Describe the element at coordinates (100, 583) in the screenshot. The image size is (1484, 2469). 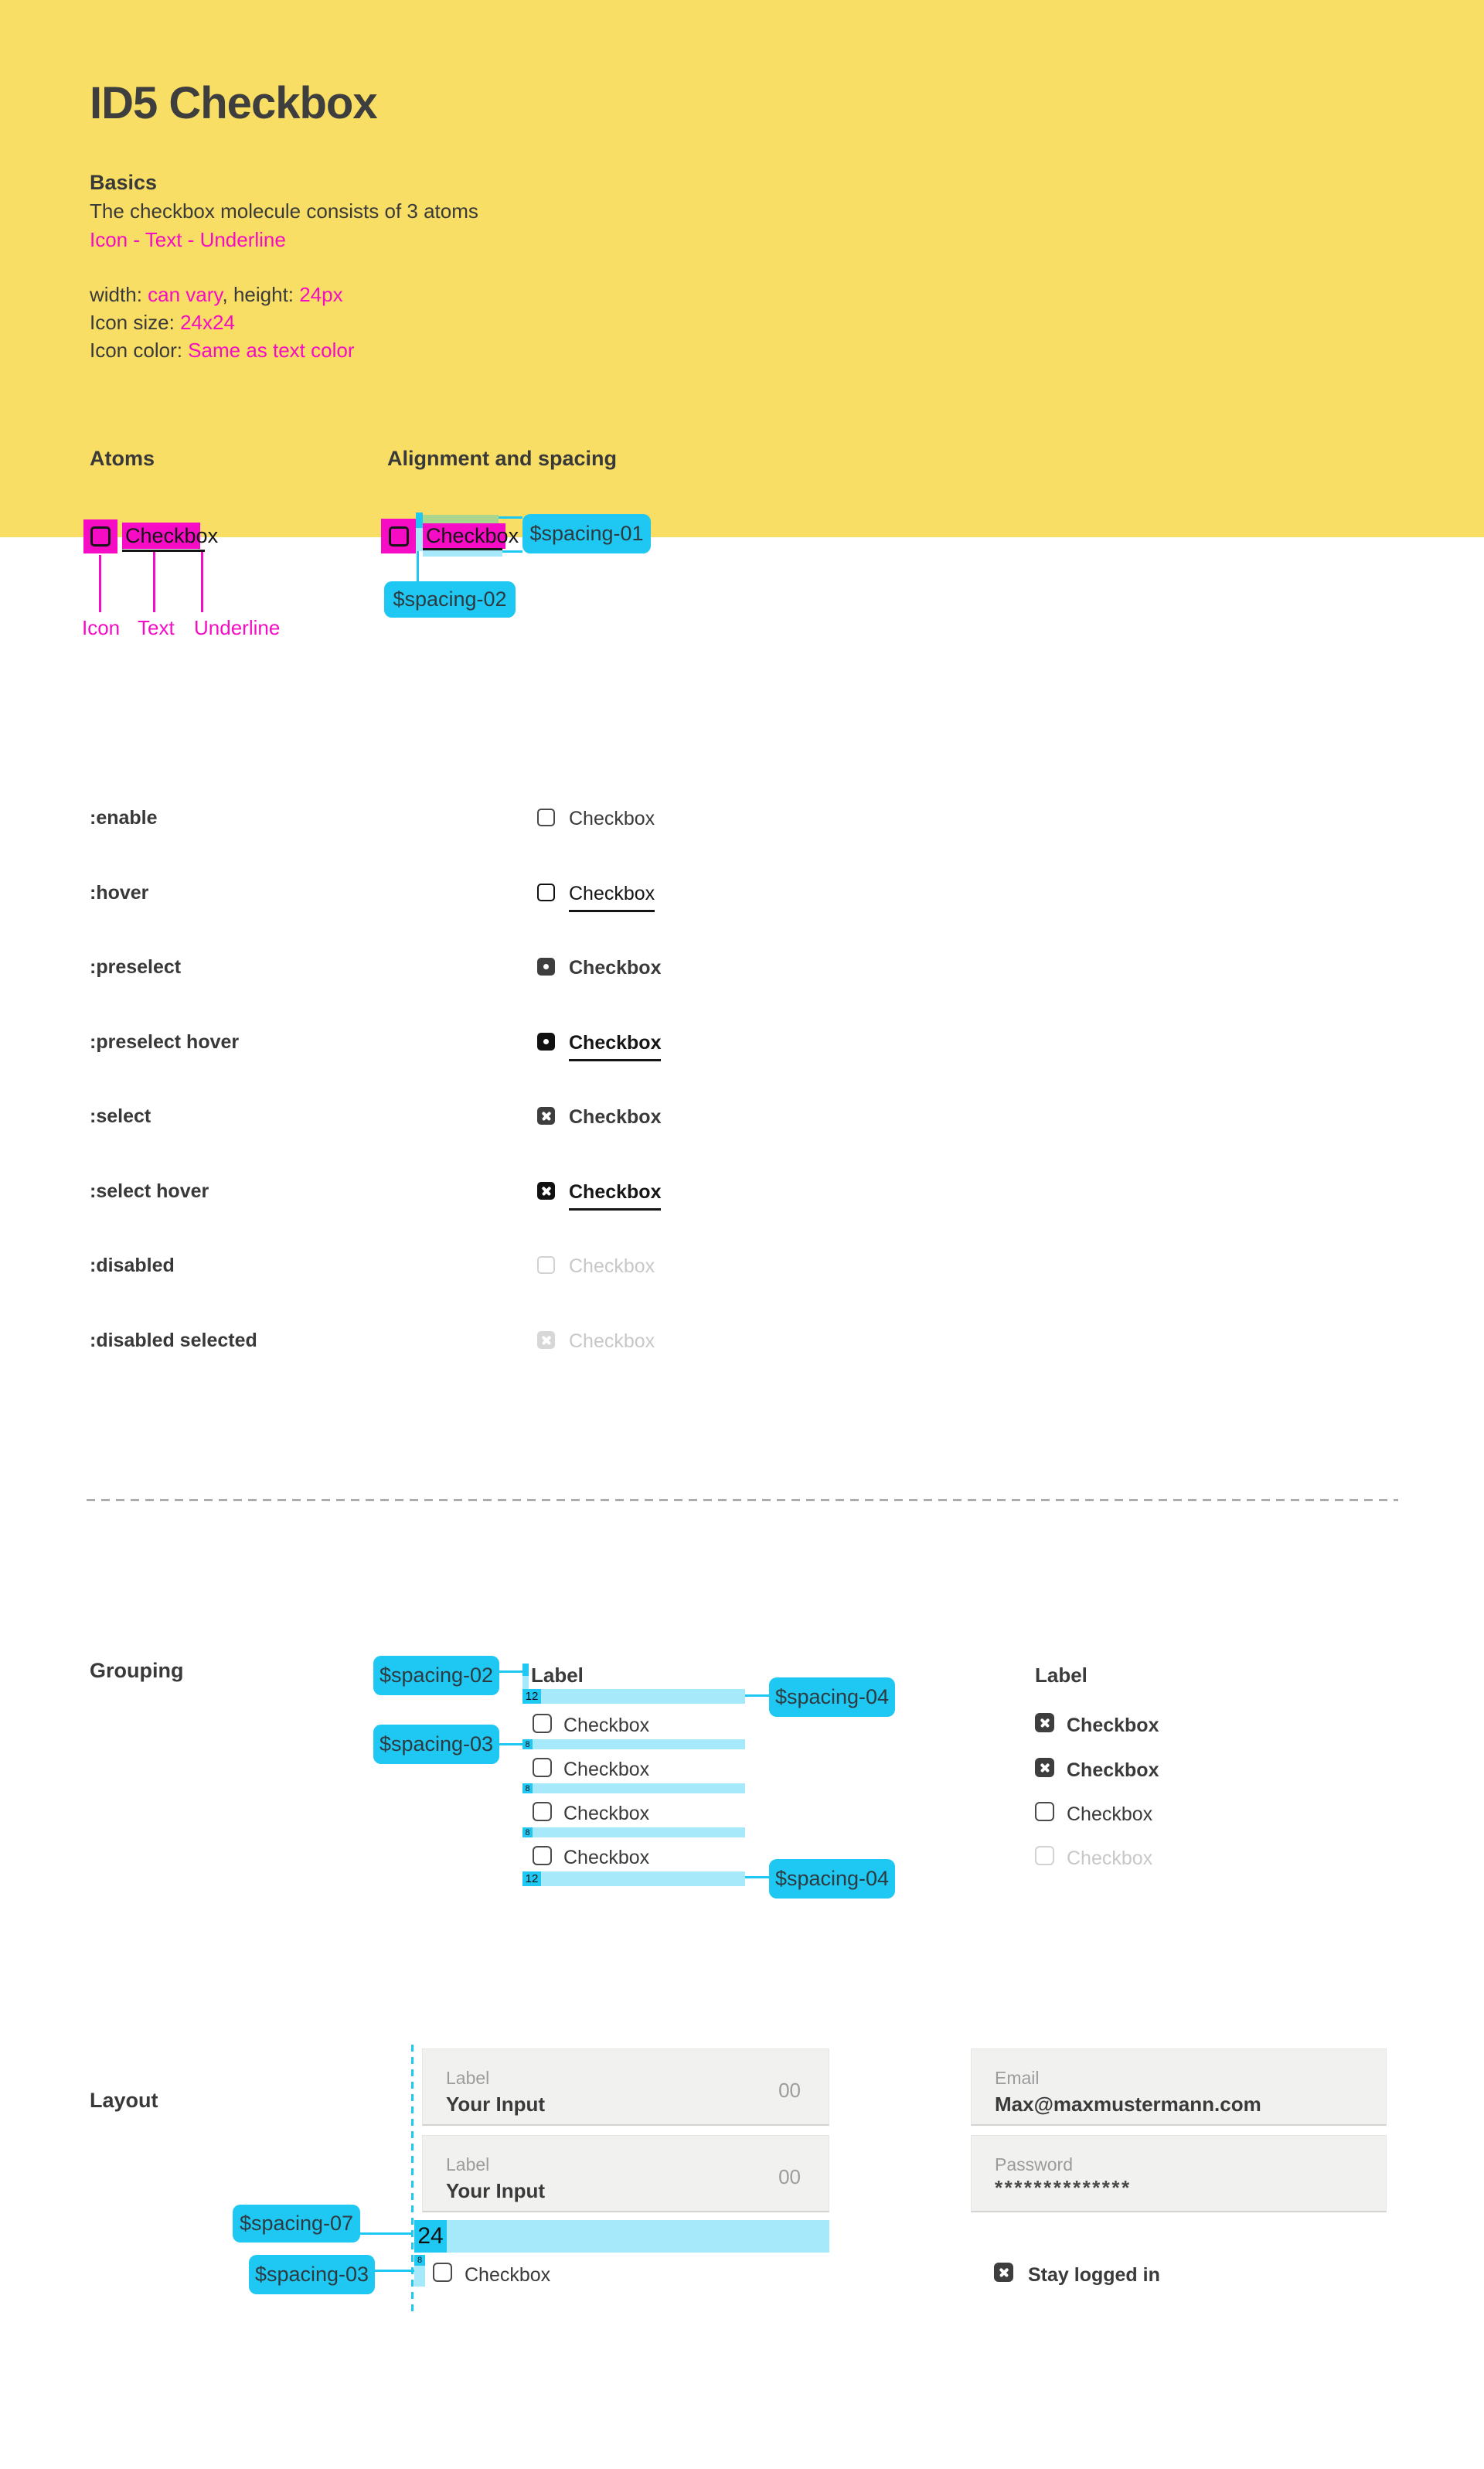
I see `icon-callout-line` at that location.